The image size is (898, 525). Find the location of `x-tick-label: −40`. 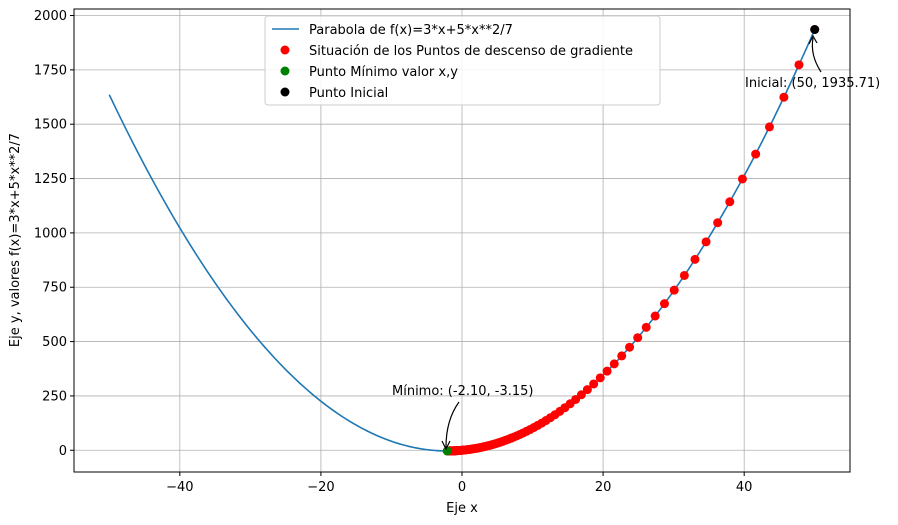

x-tick-label: −40 is located at coordinates (179, 487).